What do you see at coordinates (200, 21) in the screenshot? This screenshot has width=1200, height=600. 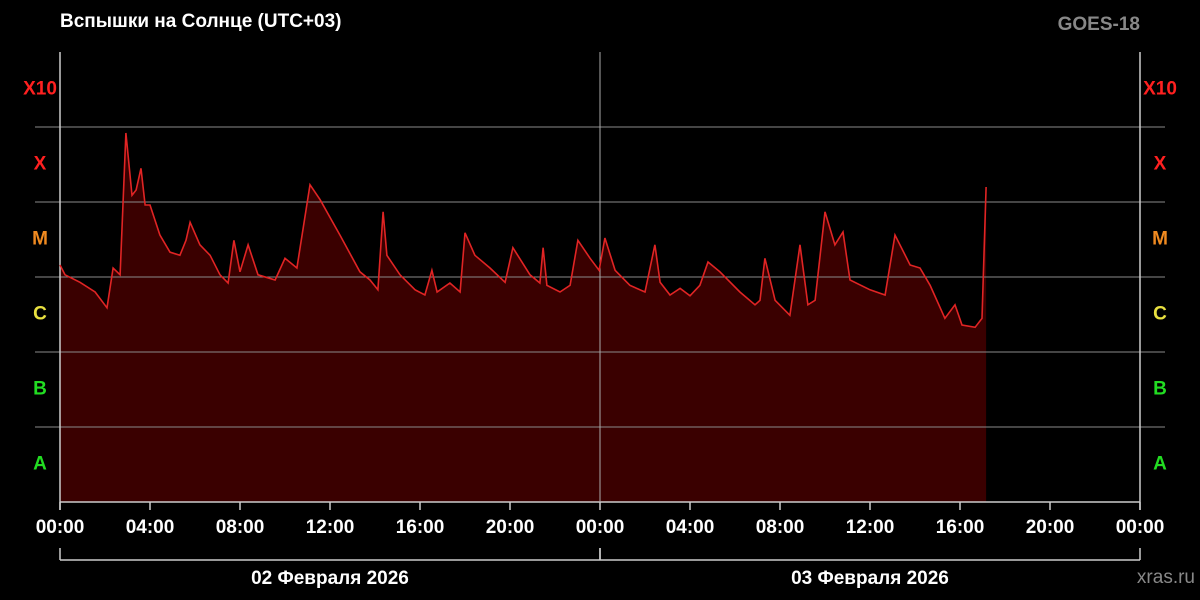 I see `chart-title: Вспышки на Солнце (UTC+03)` at bounding box center [200, 21].